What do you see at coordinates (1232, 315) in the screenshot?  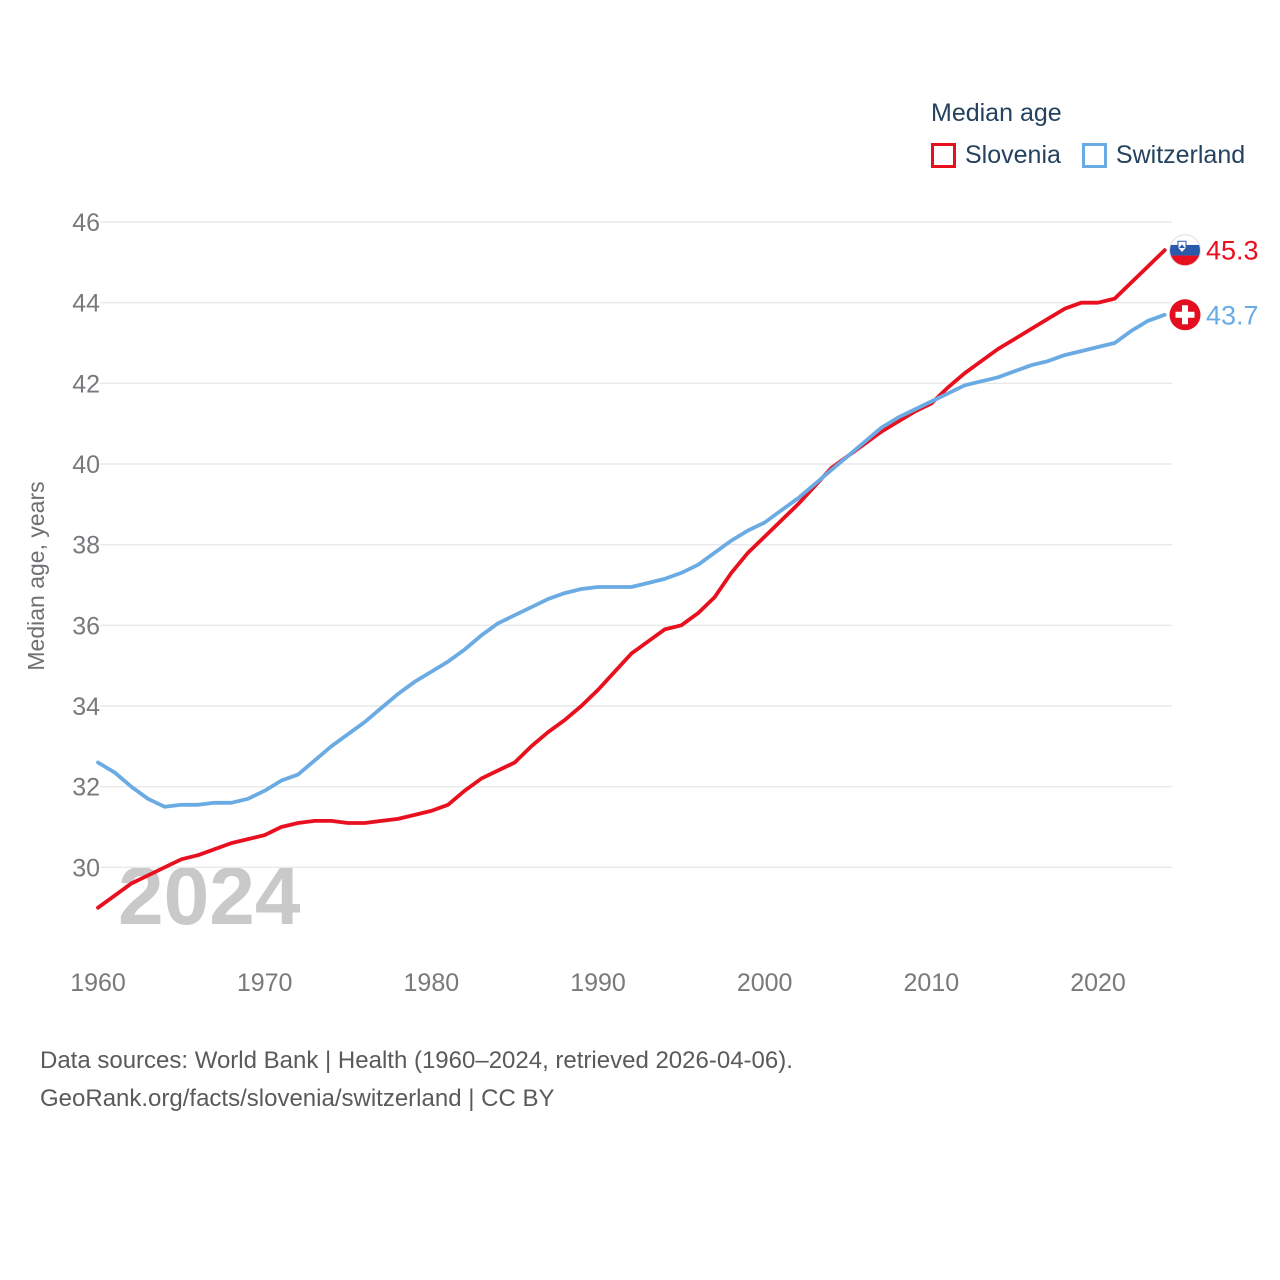 I see `end-value-switzerland: 43.7` at bounding box center [1232, 315].